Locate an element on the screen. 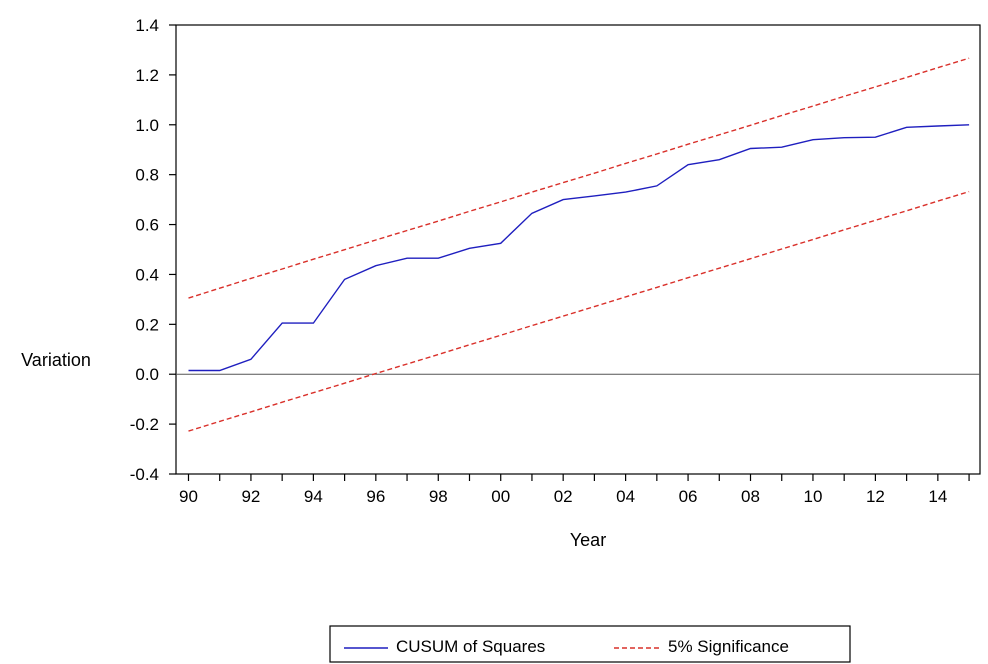  x-tick-label: 00 is located at coordinates (500, 496).